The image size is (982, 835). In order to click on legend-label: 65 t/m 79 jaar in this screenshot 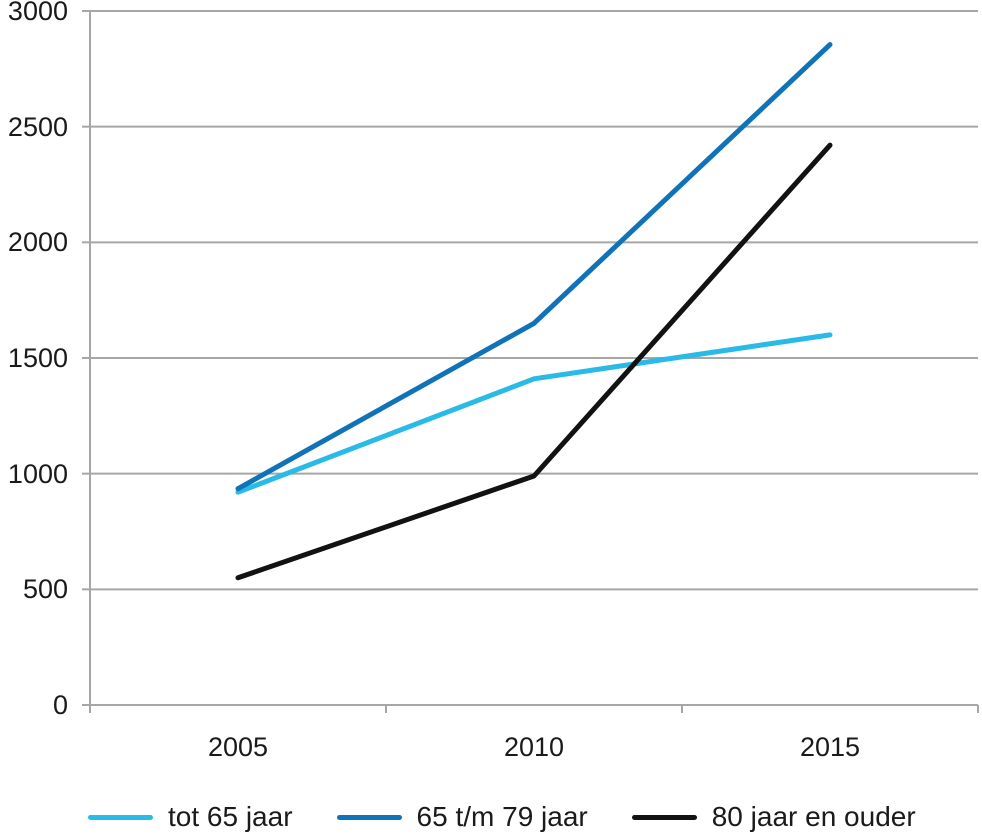, I will do `click(502, 816)`.